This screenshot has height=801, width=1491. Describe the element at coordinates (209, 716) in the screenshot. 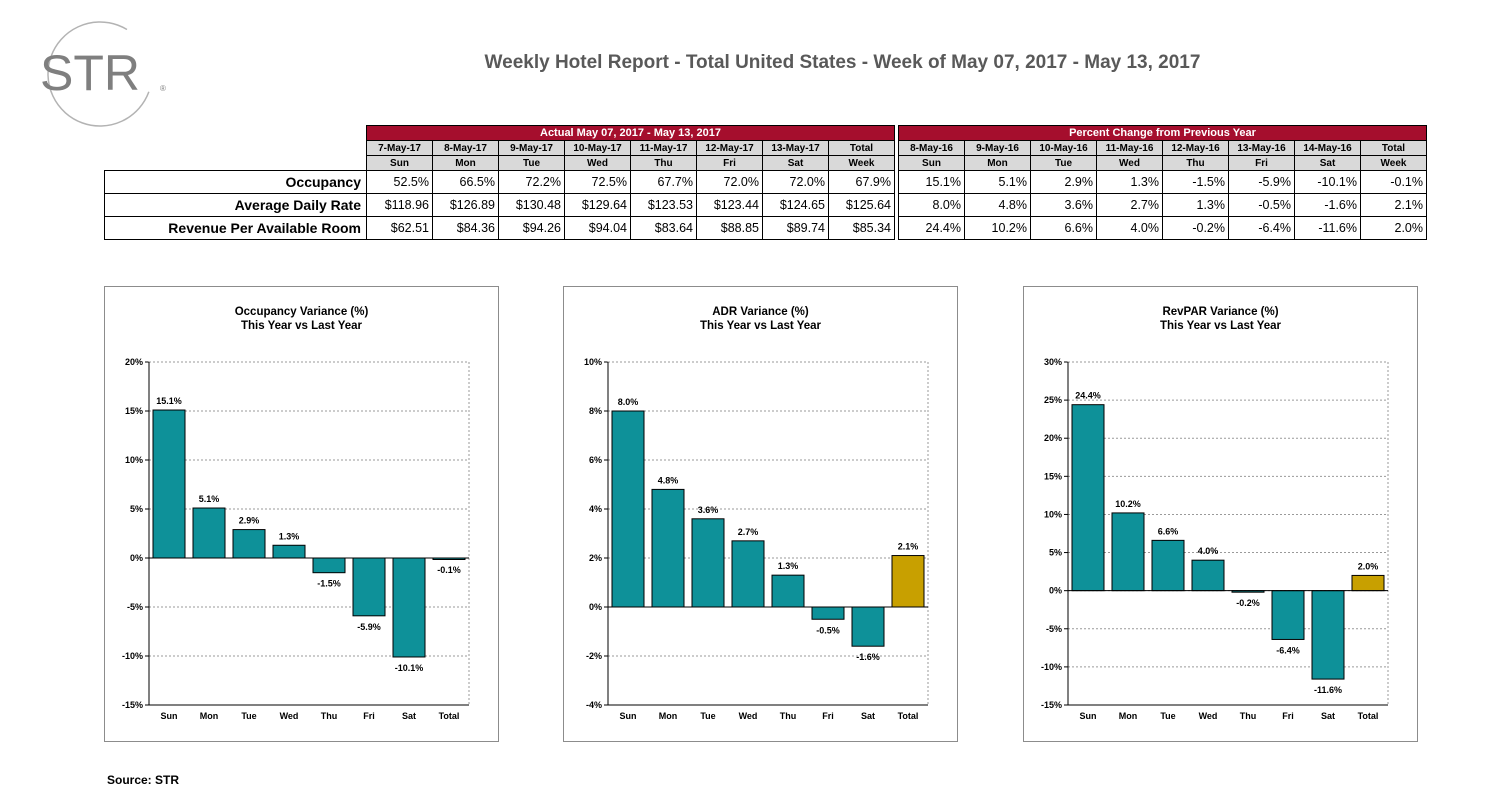

I see `x-tick-label: Mon` at that location.